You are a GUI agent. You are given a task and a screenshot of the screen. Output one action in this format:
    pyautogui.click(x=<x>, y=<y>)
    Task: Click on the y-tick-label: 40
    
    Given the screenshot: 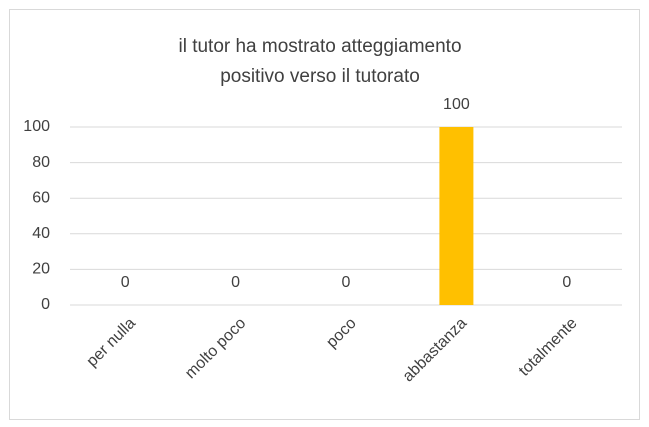 What is the action you would take?
    pyautogui.click(x=41, y=233)
    